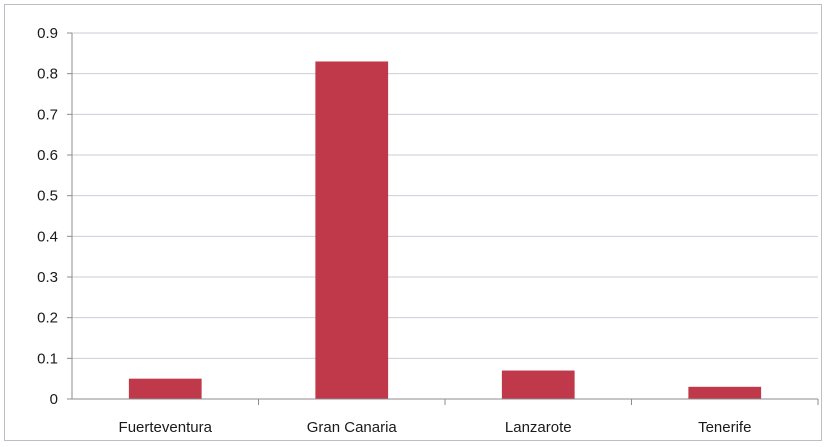  I want to click on y-tick-label: 0.4, so click(47, 236).